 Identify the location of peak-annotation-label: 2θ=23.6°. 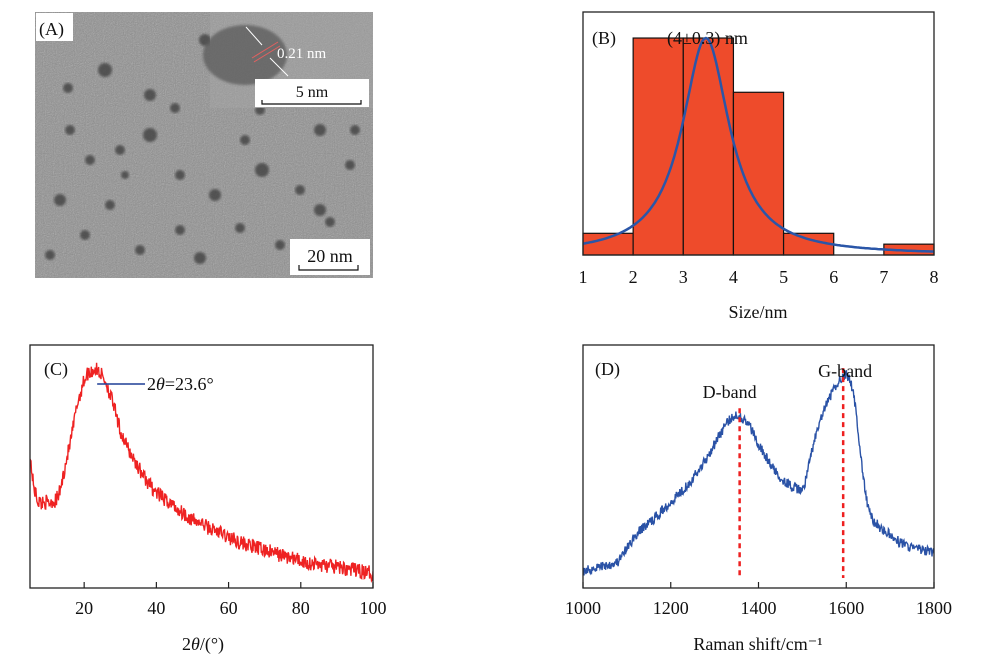
(180, 384).